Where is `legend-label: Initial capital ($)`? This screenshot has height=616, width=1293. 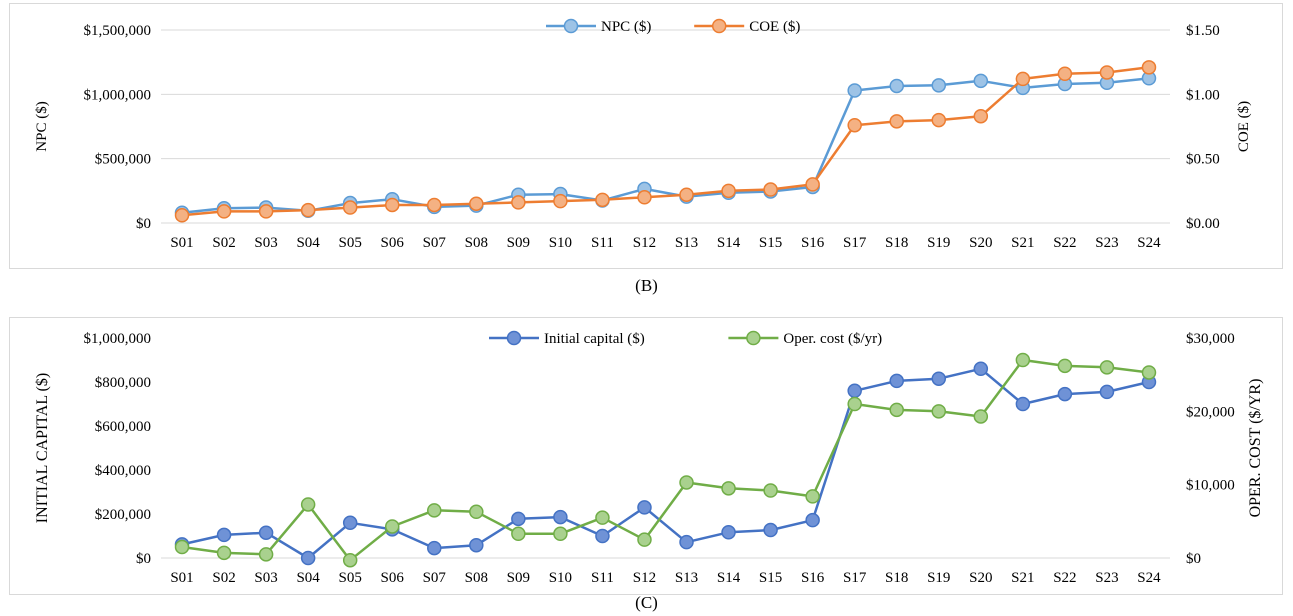 legend-label: Initial capital ($) is located at coordinates (594, 339).